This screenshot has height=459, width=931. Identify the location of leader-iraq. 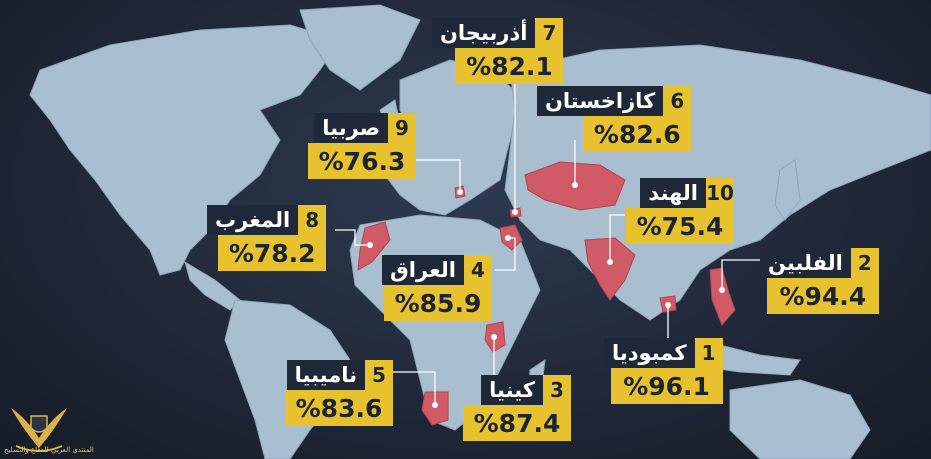
(505, 254).